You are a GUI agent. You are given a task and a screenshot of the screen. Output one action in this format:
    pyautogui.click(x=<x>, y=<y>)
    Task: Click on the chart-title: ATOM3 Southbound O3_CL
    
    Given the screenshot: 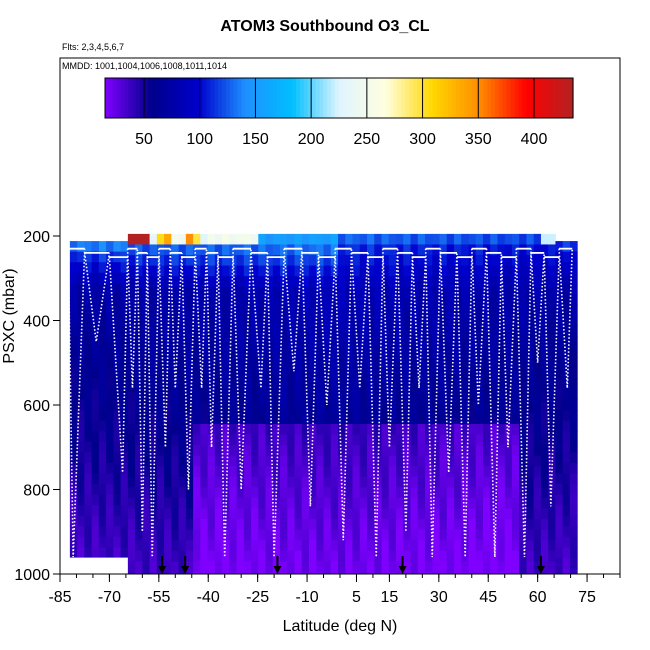 What is the action you would take?
    pyautogui.click(x=325, y=26)
    